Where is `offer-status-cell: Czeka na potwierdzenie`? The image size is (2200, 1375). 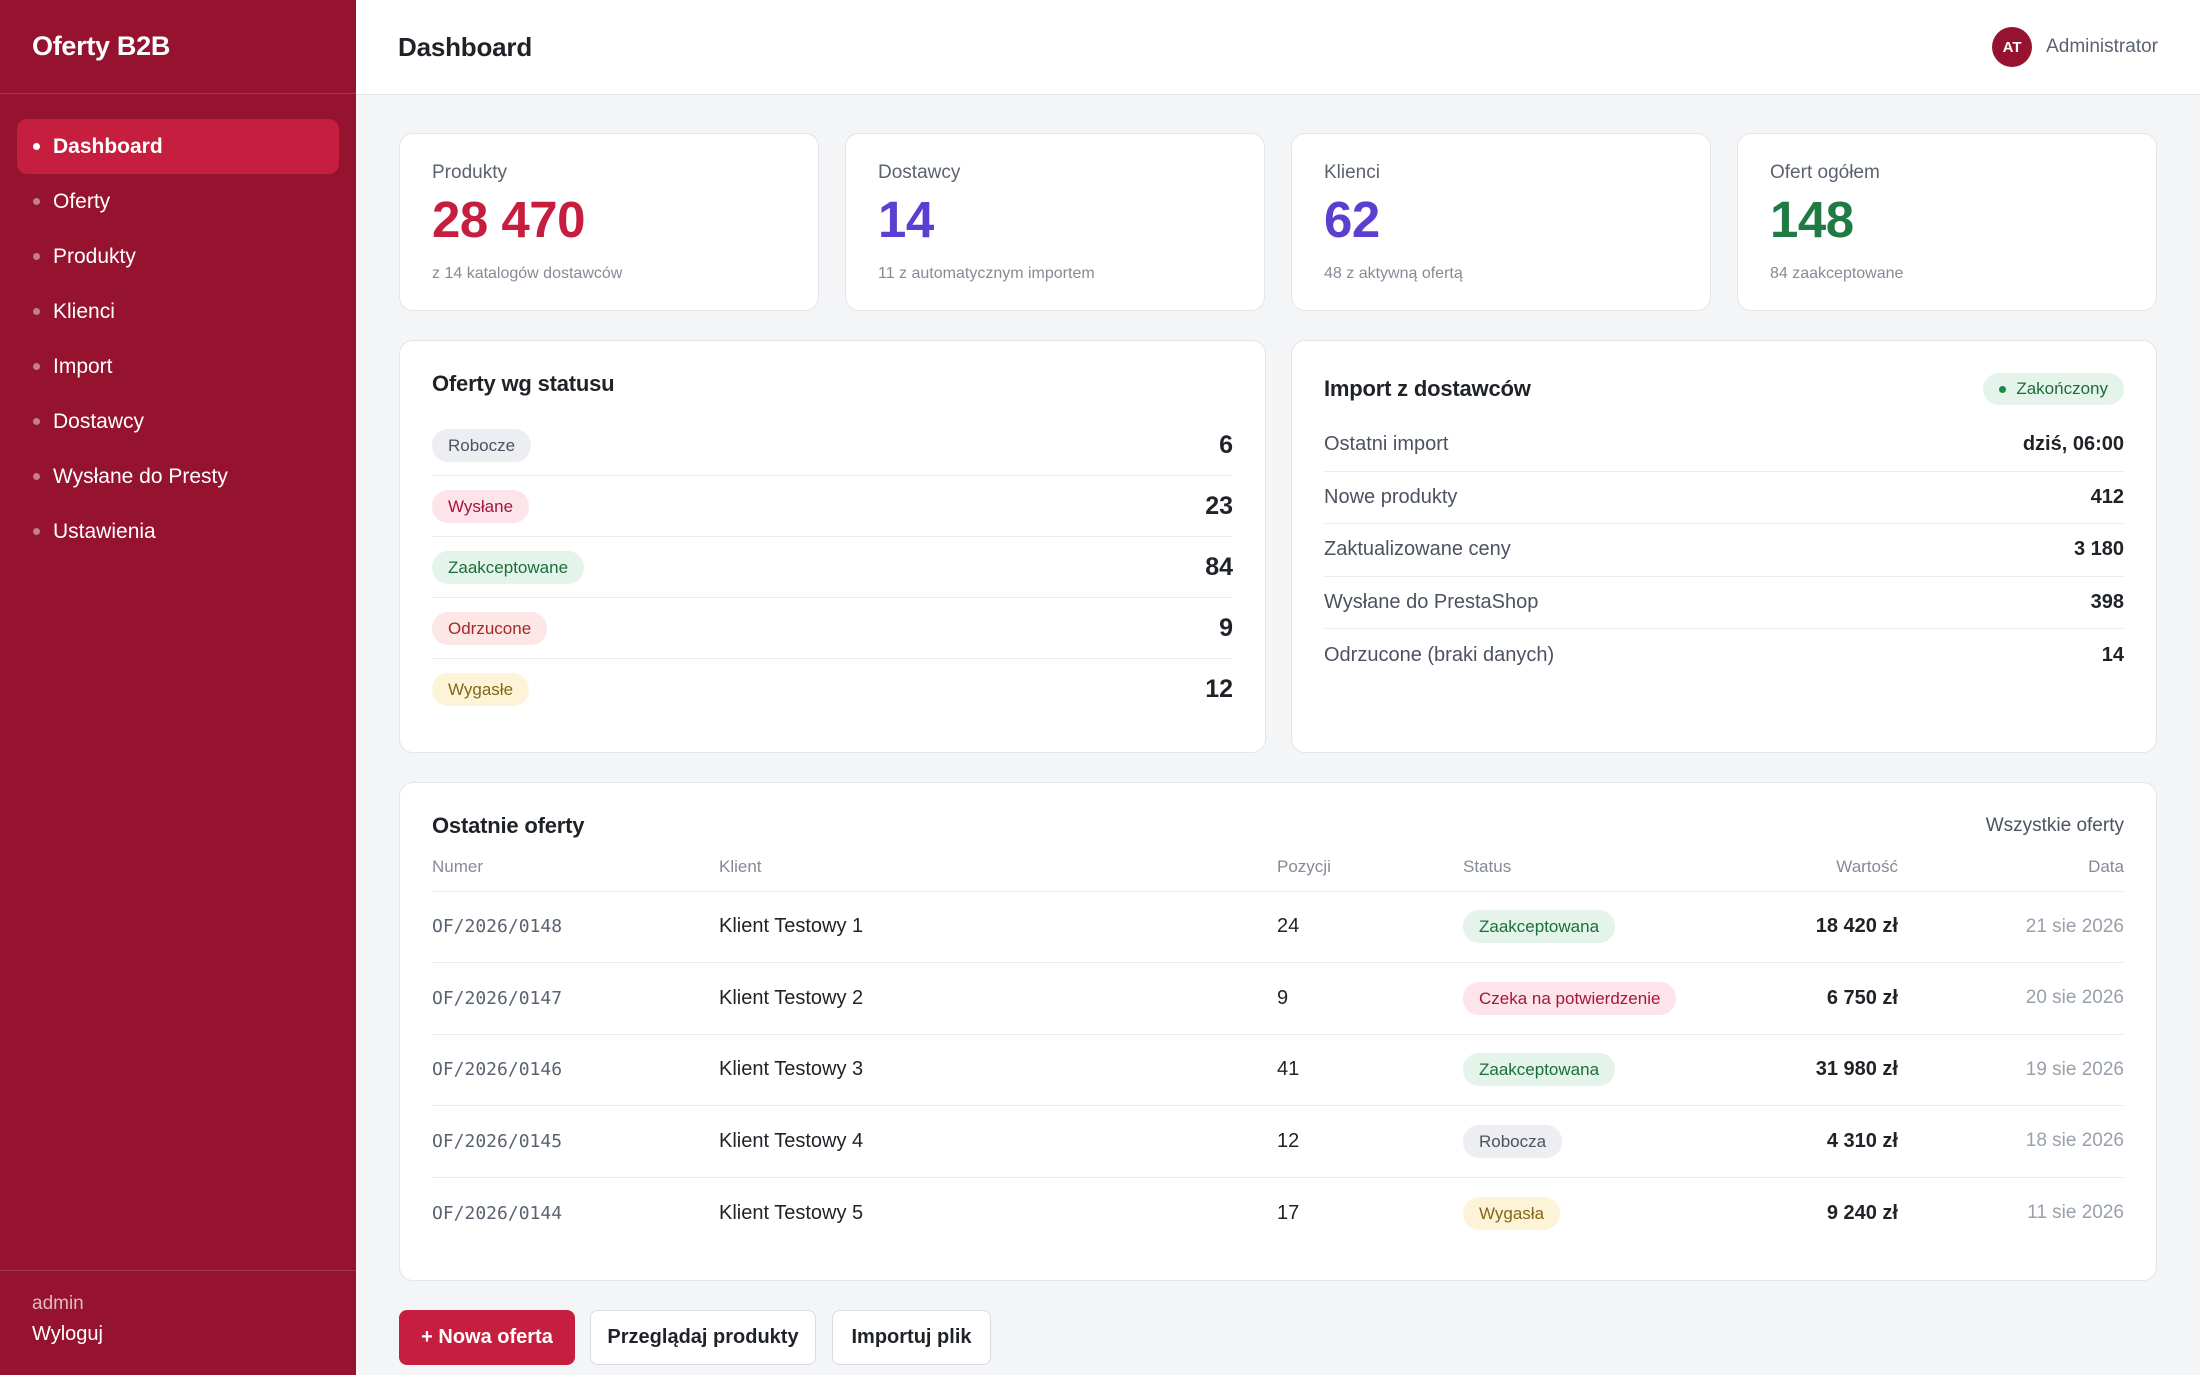 offer-status-cell: Czeka na potwierdzenie is located at coordinates (1589, 998).